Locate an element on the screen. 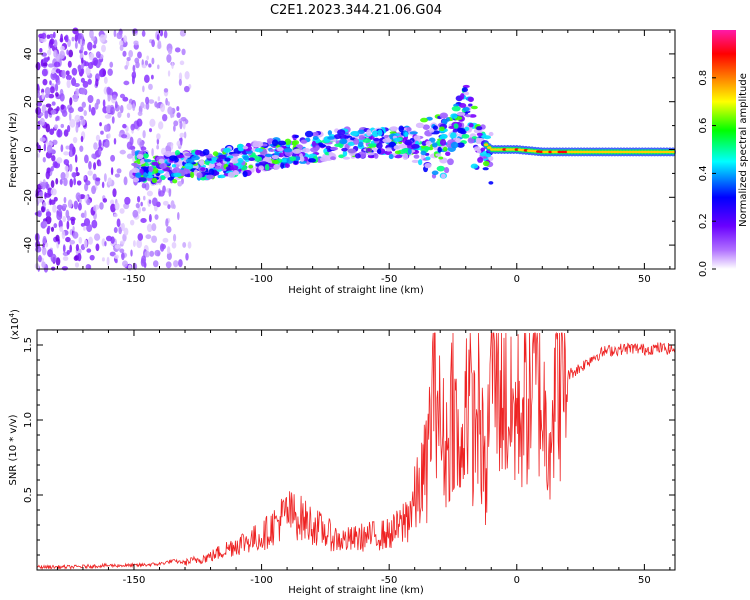  x-tick-label: 50 is located at coordinates (644, 279).